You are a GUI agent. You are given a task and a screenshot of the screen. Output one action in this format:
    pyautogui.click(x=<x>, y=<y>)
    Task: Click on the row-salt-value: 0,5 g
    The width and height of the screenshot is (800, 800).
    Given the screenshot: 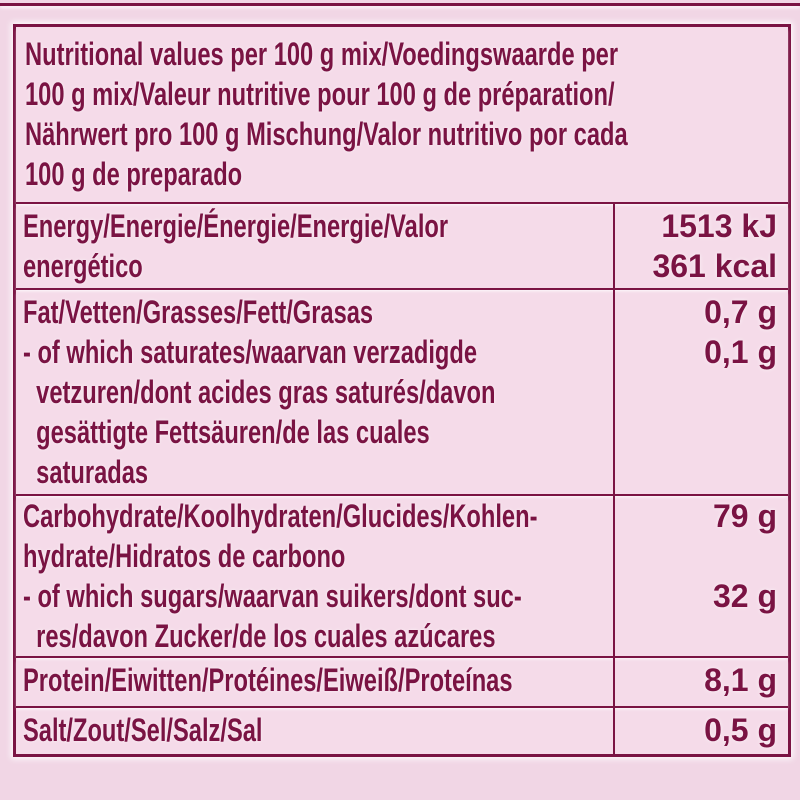 What is the action you would take?
    pyautogui.click(x=740, y=730)
    